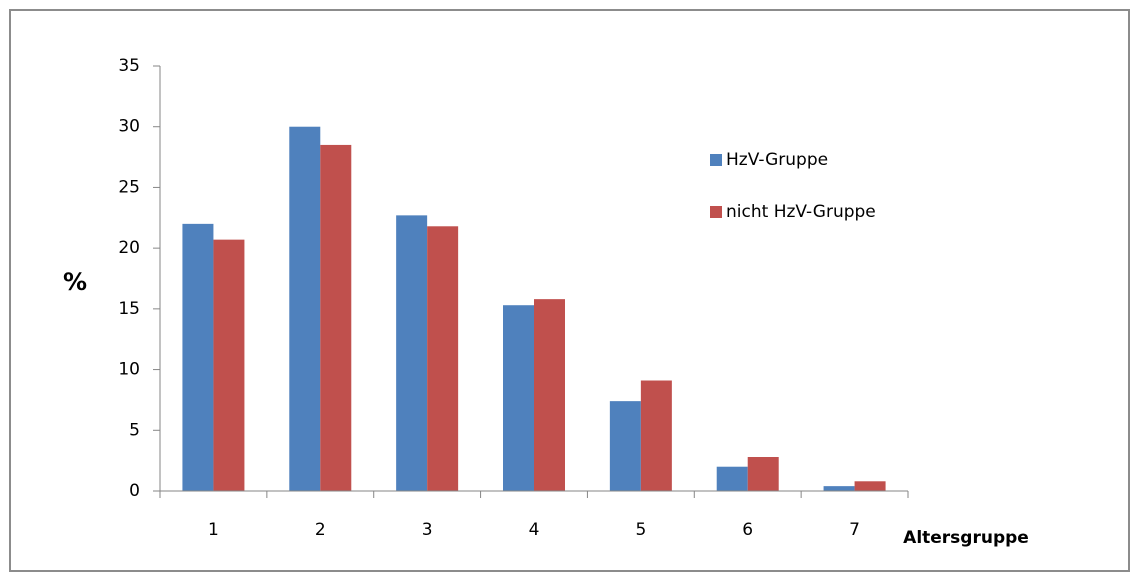 Image resolution: width=1139 pixels, height=585 pixels. Describe the element at coordinates (966, 538) in the screenshot. I see `x-axis-label: Altersgruppe` at that location.